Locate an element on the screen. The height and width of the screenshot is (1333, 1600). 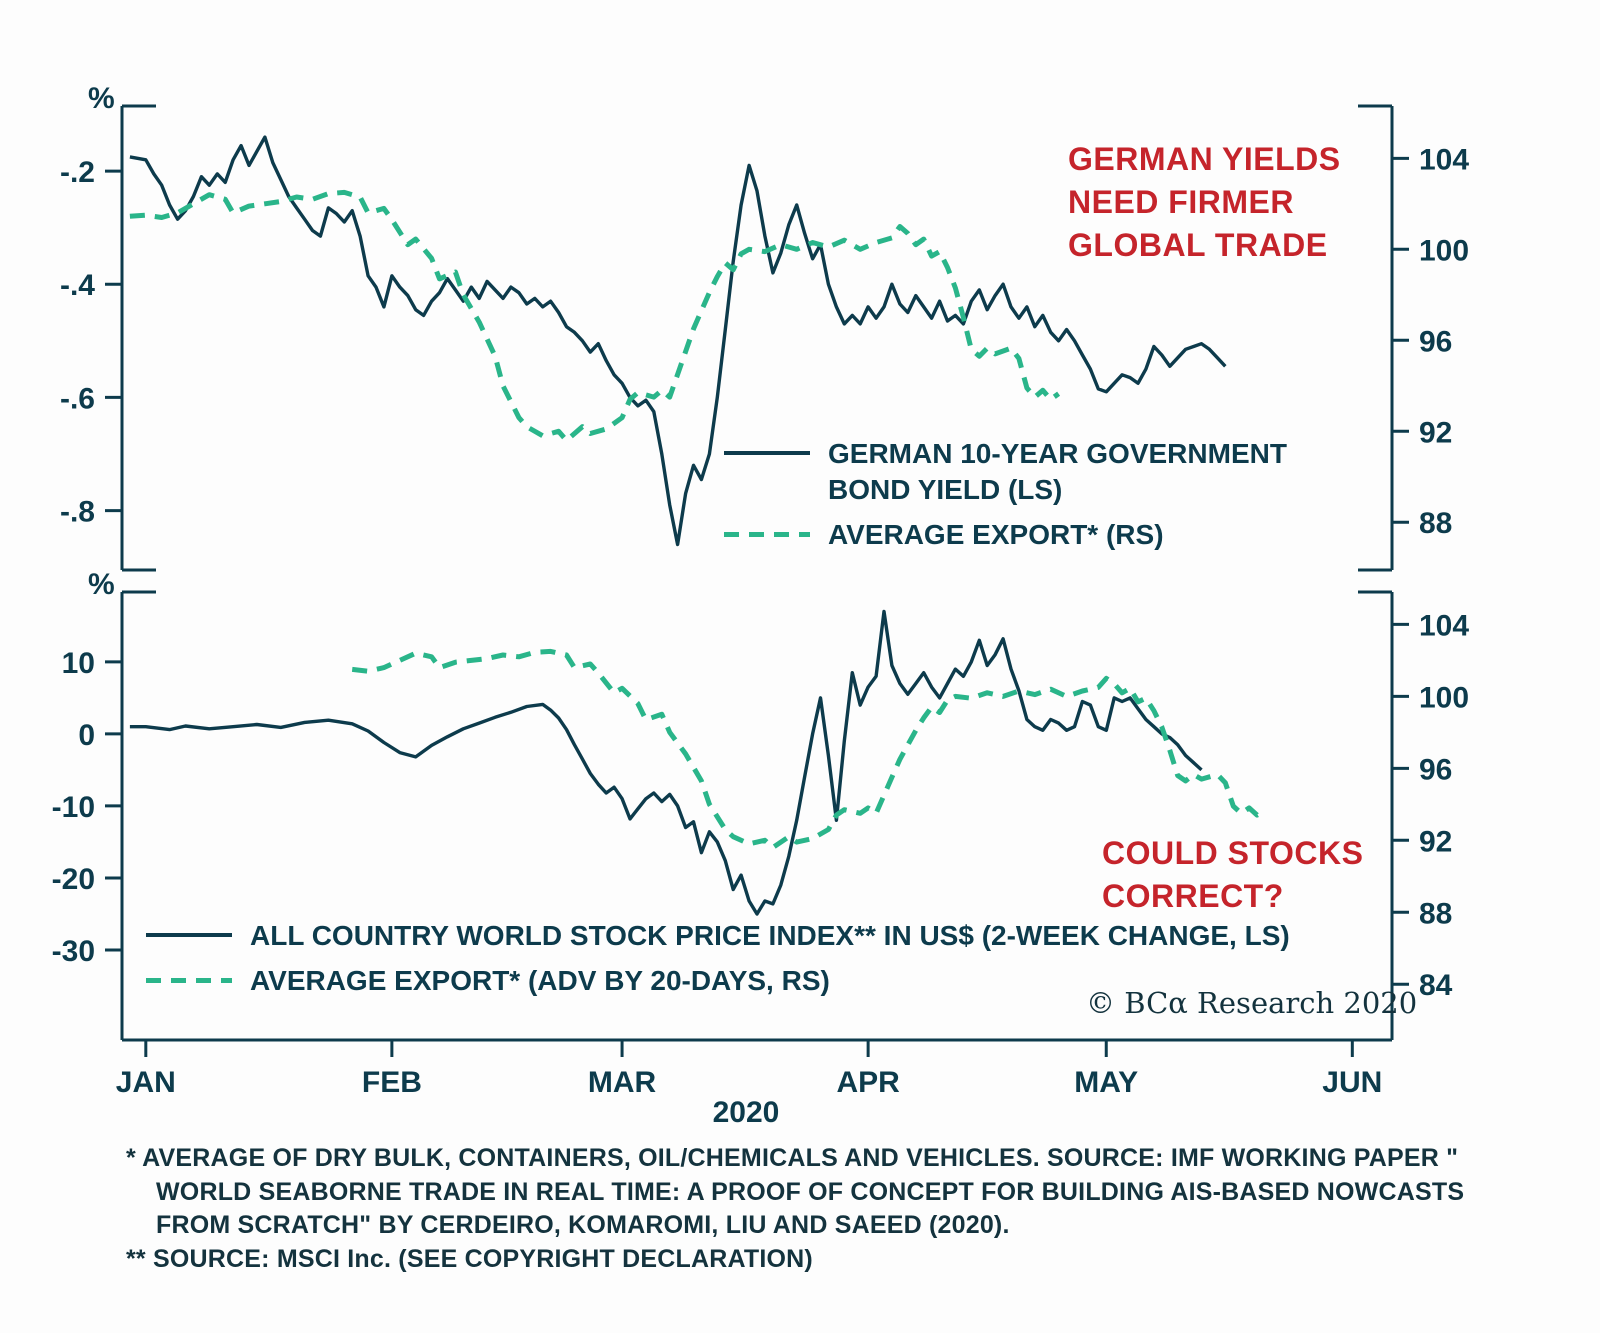
annotation-could-stocks-correct: COULD STOCKS CORRECT? is located at coordinates (1233, 875).